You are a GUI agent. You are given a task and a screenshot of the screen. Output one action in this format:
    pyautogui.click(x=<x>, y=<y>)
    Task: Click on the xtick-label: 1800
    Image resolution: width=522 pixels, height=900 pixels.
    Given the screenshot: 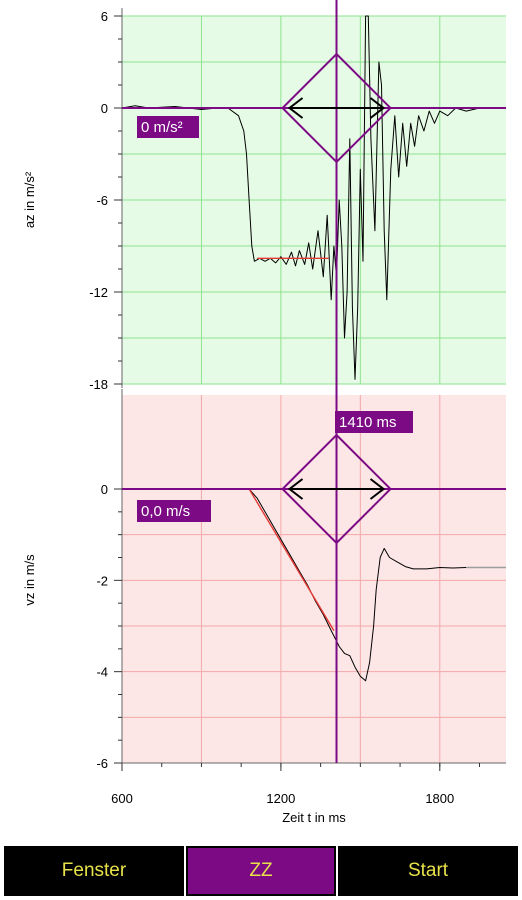 What is the action you would take?
    pyautogui.click(x=439, y=798)
    